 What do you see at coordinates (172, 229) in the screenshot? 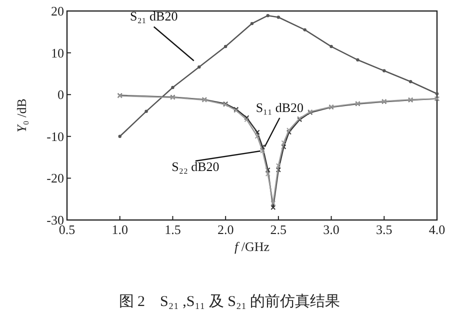
I see `x-tick-label: 1.5` at bounding box center [172, 229].